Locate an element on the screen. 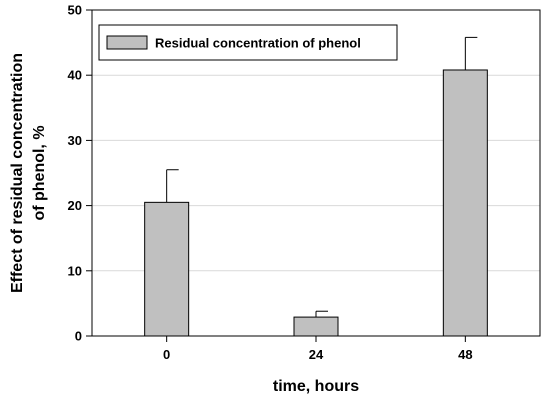 The height and width of the screenshot is (402, 550). y-tick-label: 10 is located at coordinates (75, 270).